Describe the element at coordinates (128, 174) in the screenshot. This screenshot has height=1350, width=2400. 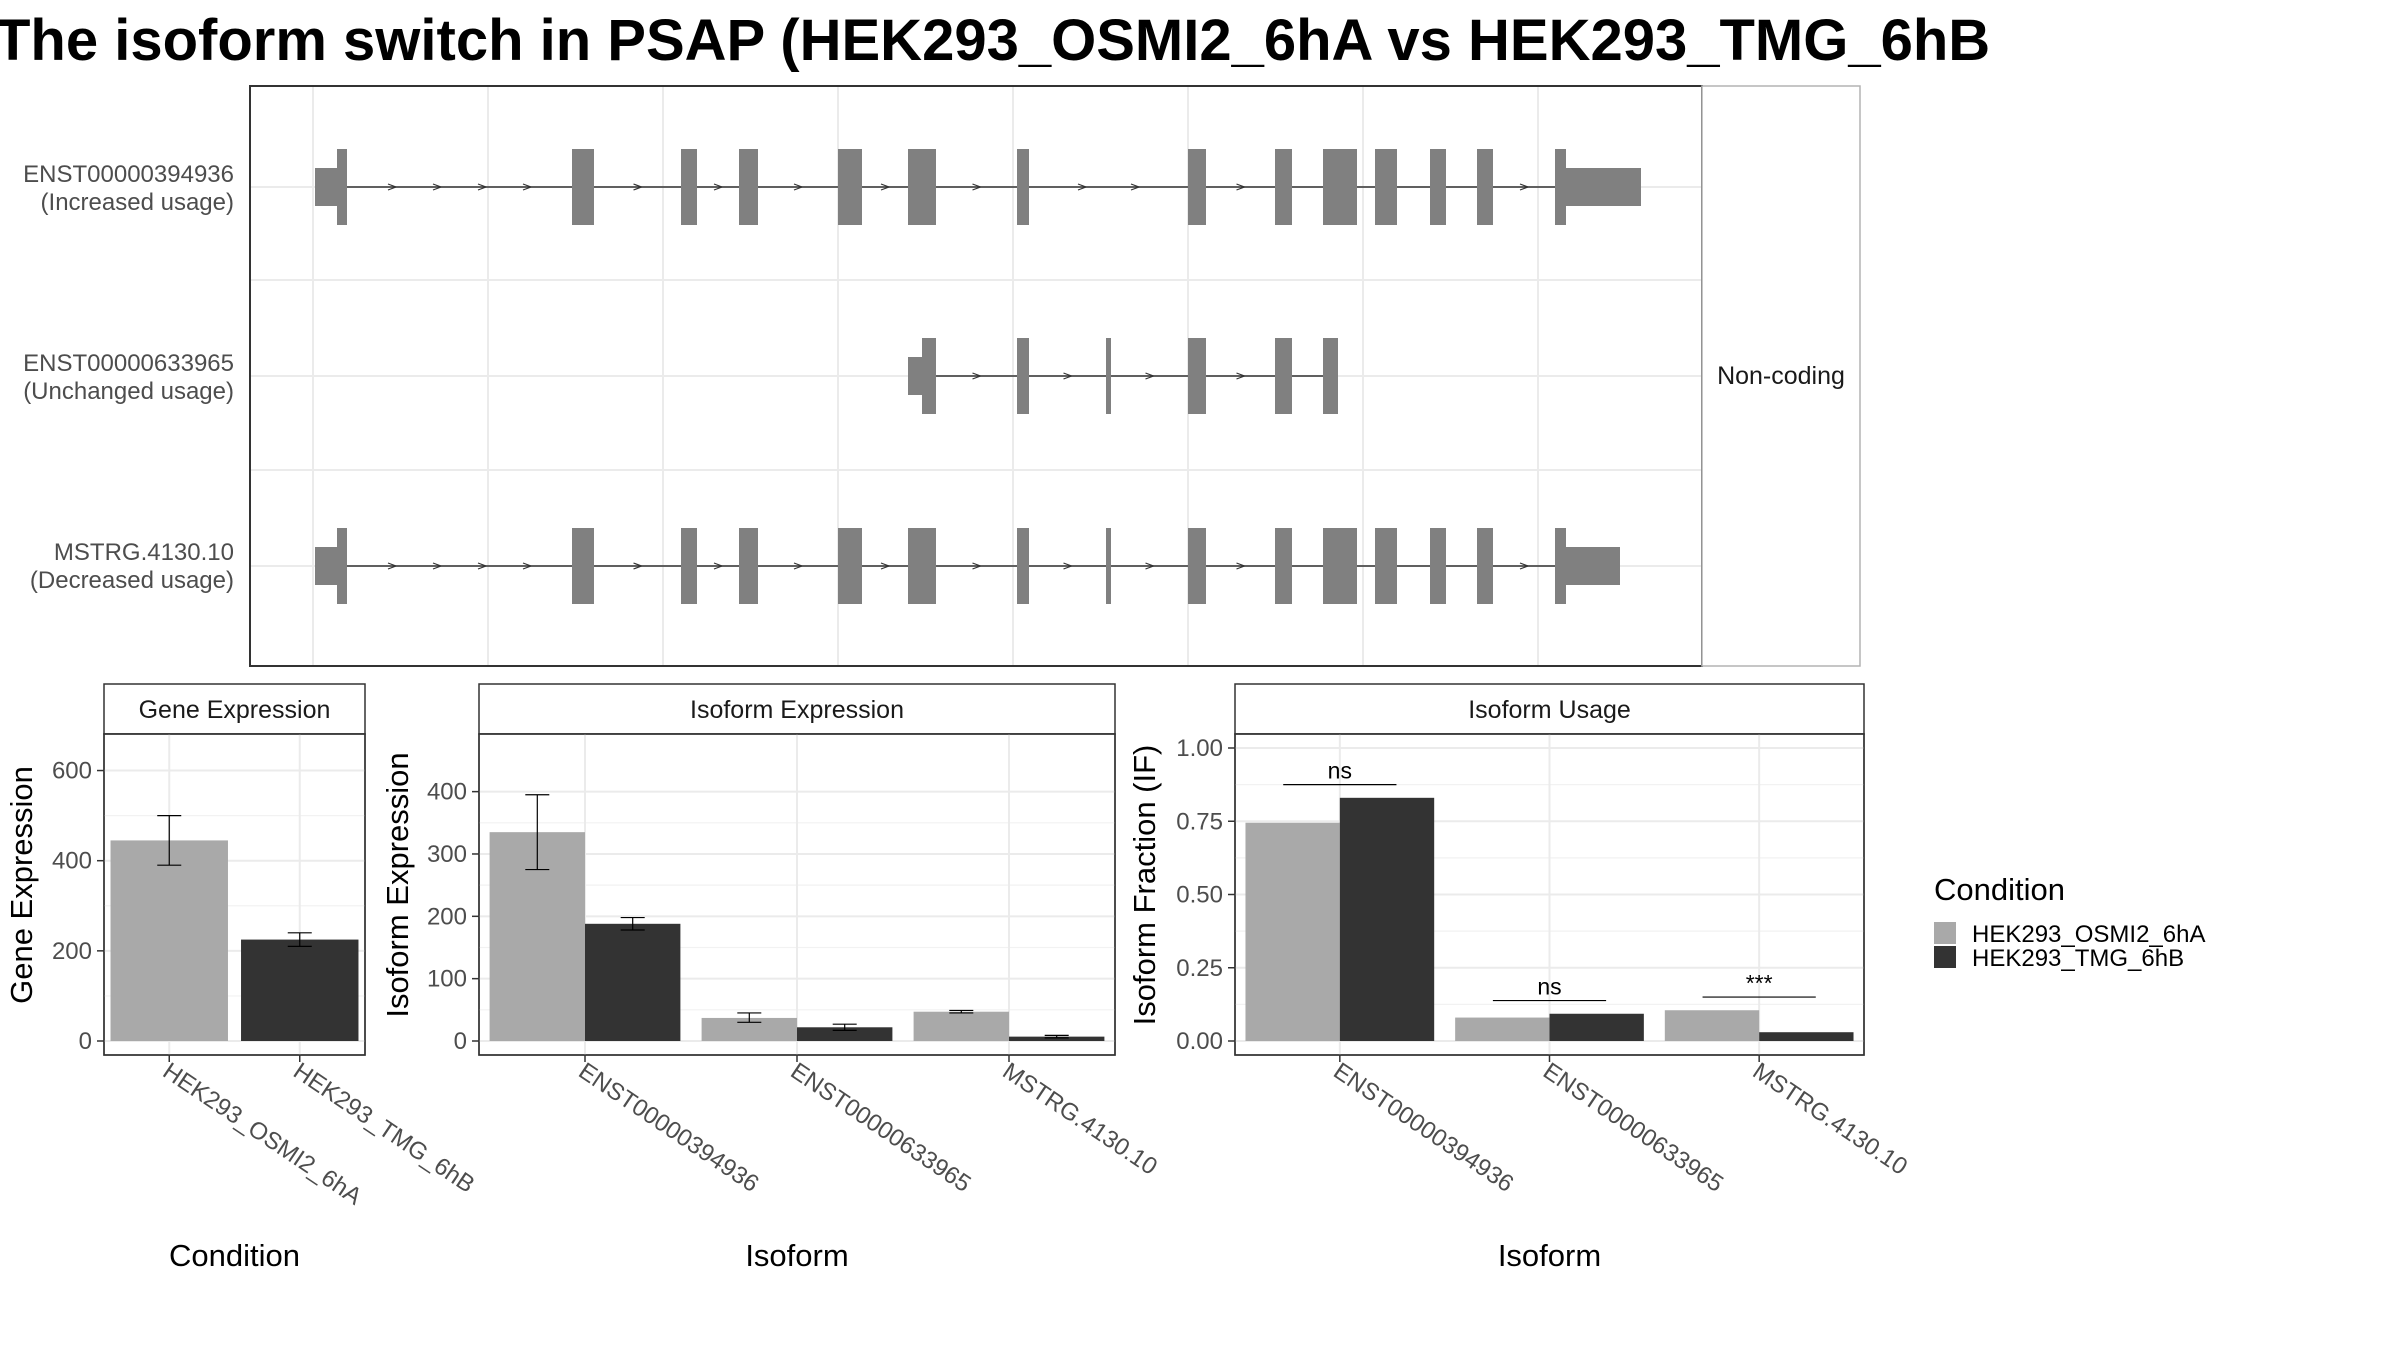
I see `isoform-label-1-id: ENST00000394936` at that location.